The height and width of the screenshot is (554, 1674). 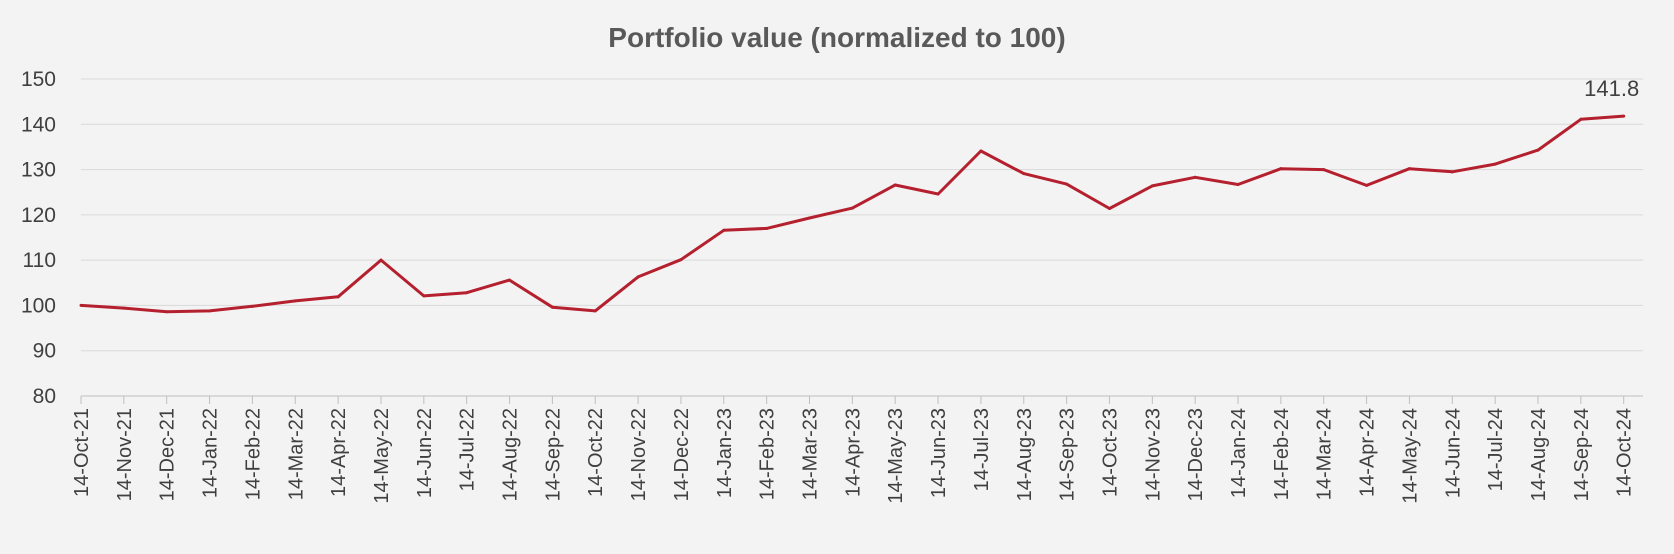 I want to click on x-tick-label: 14-Sep-22, so click(x=553, y=454).